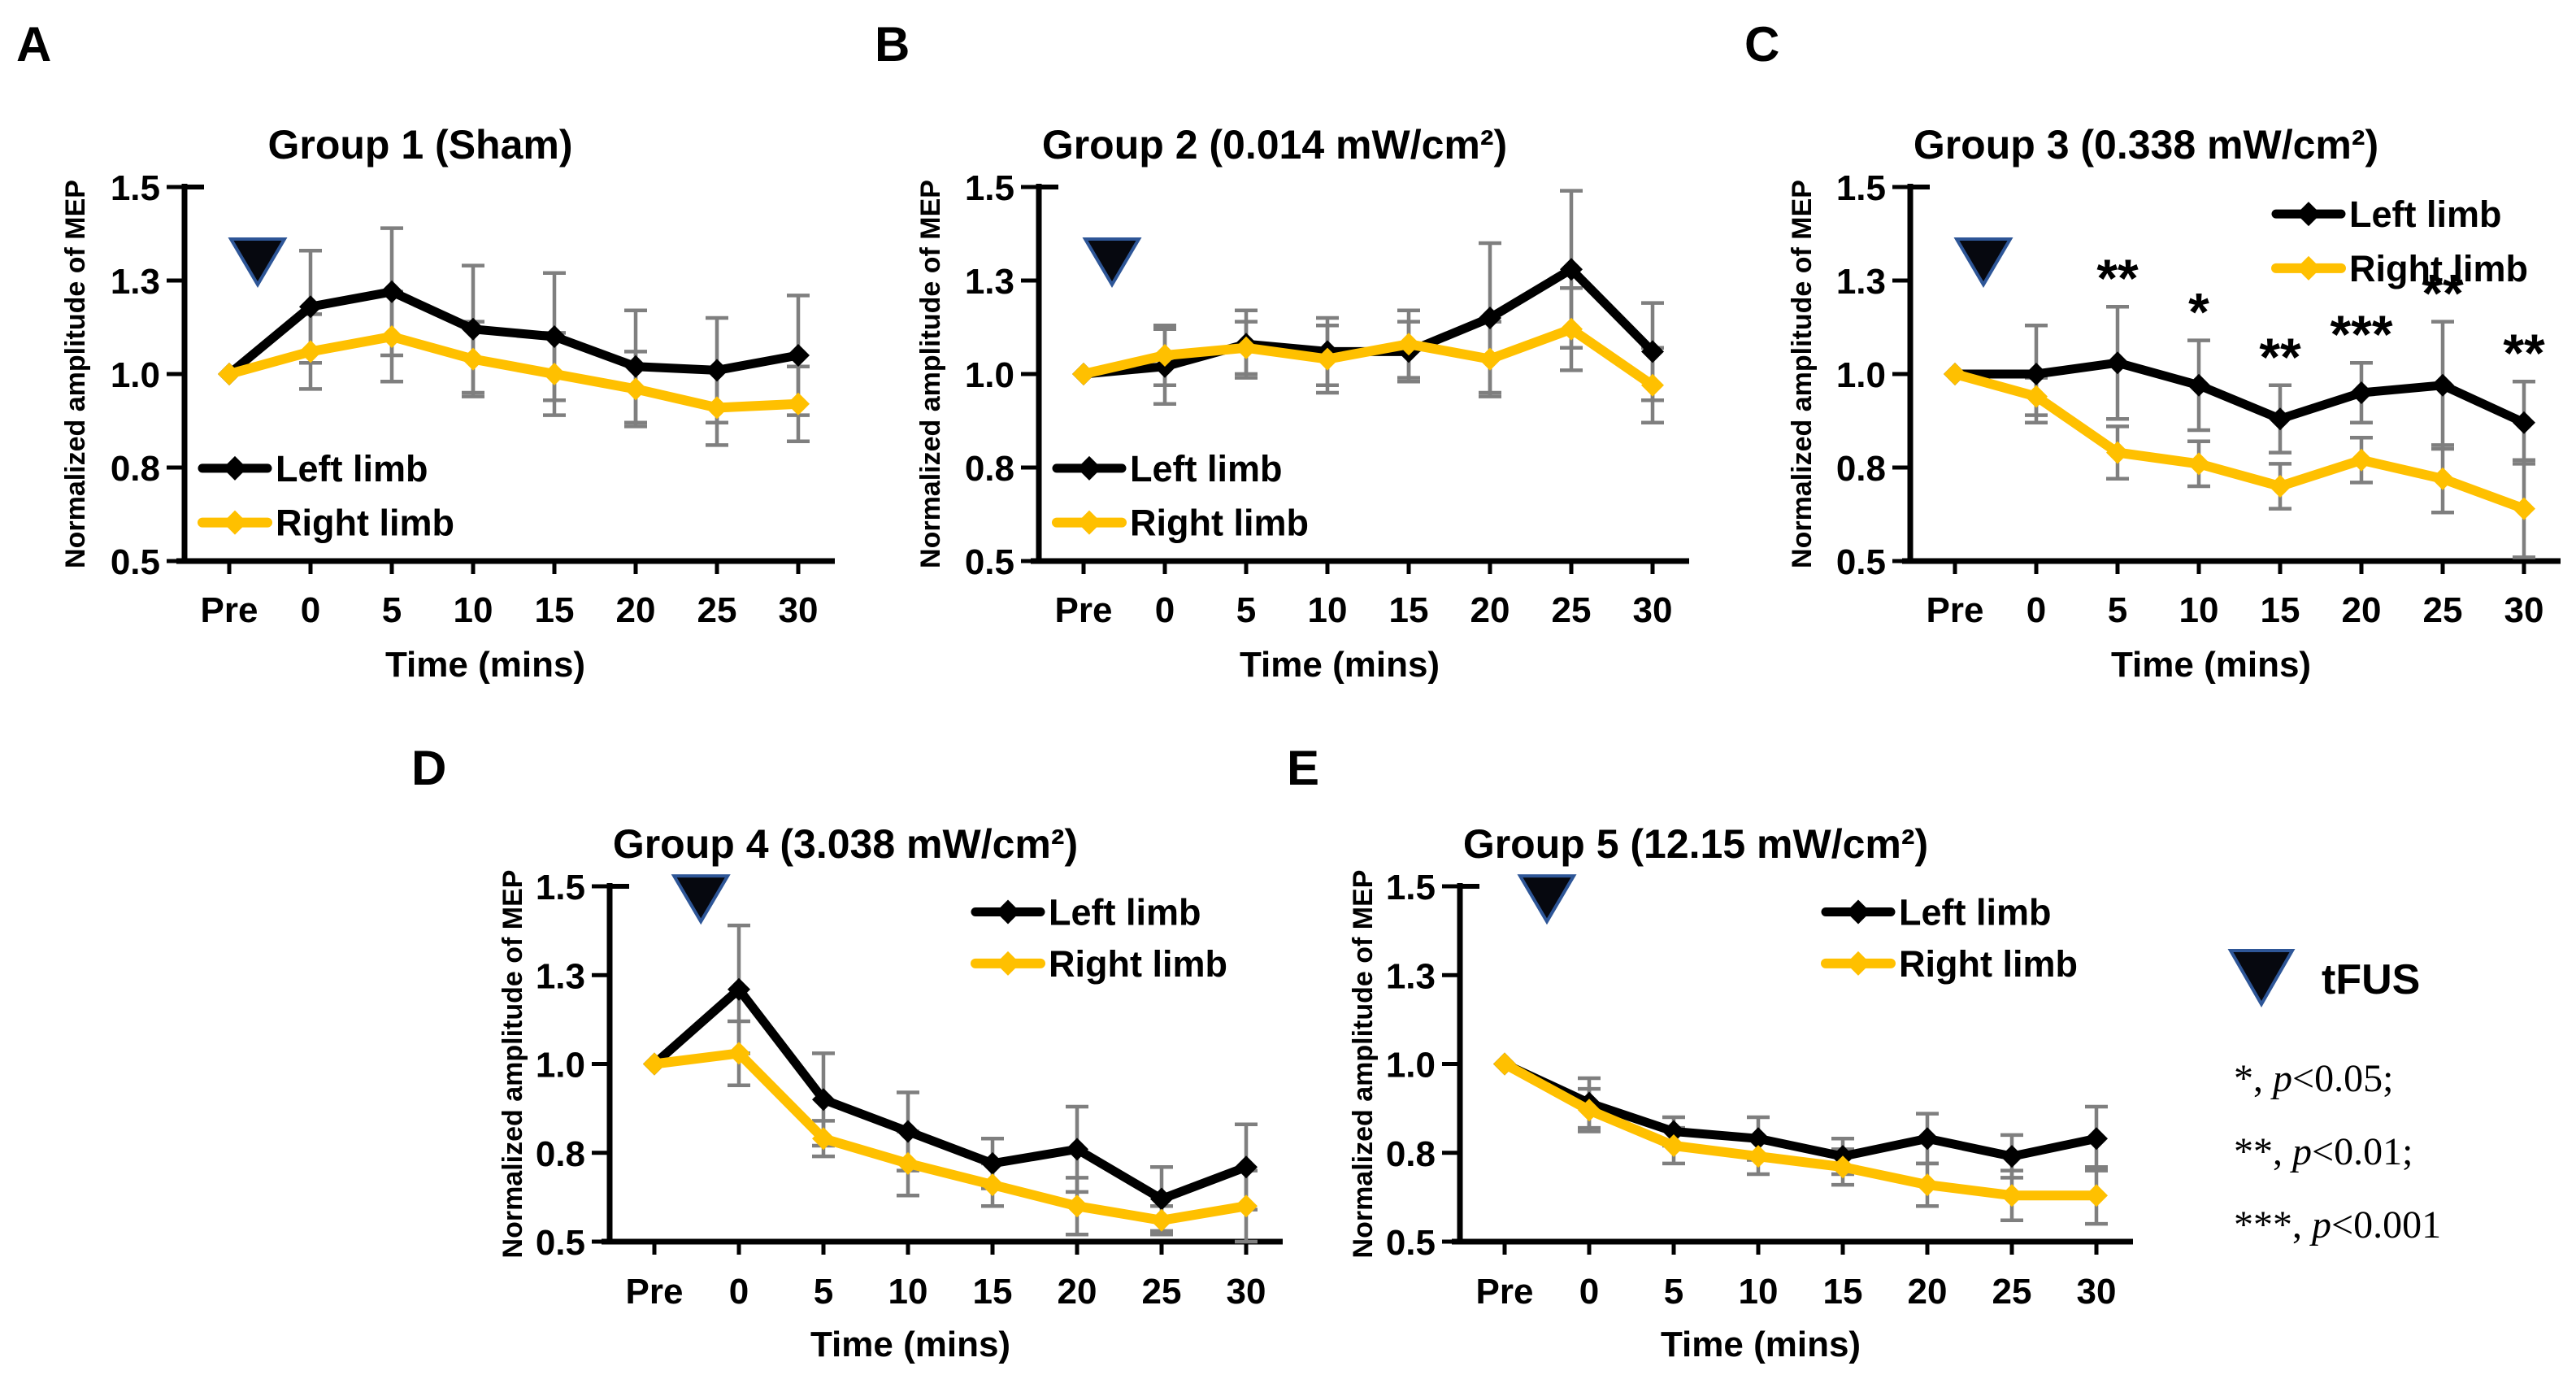 This screenshot has height=1388, width=2576. I want to click on significance-stars: ***, so click(2361, 334).